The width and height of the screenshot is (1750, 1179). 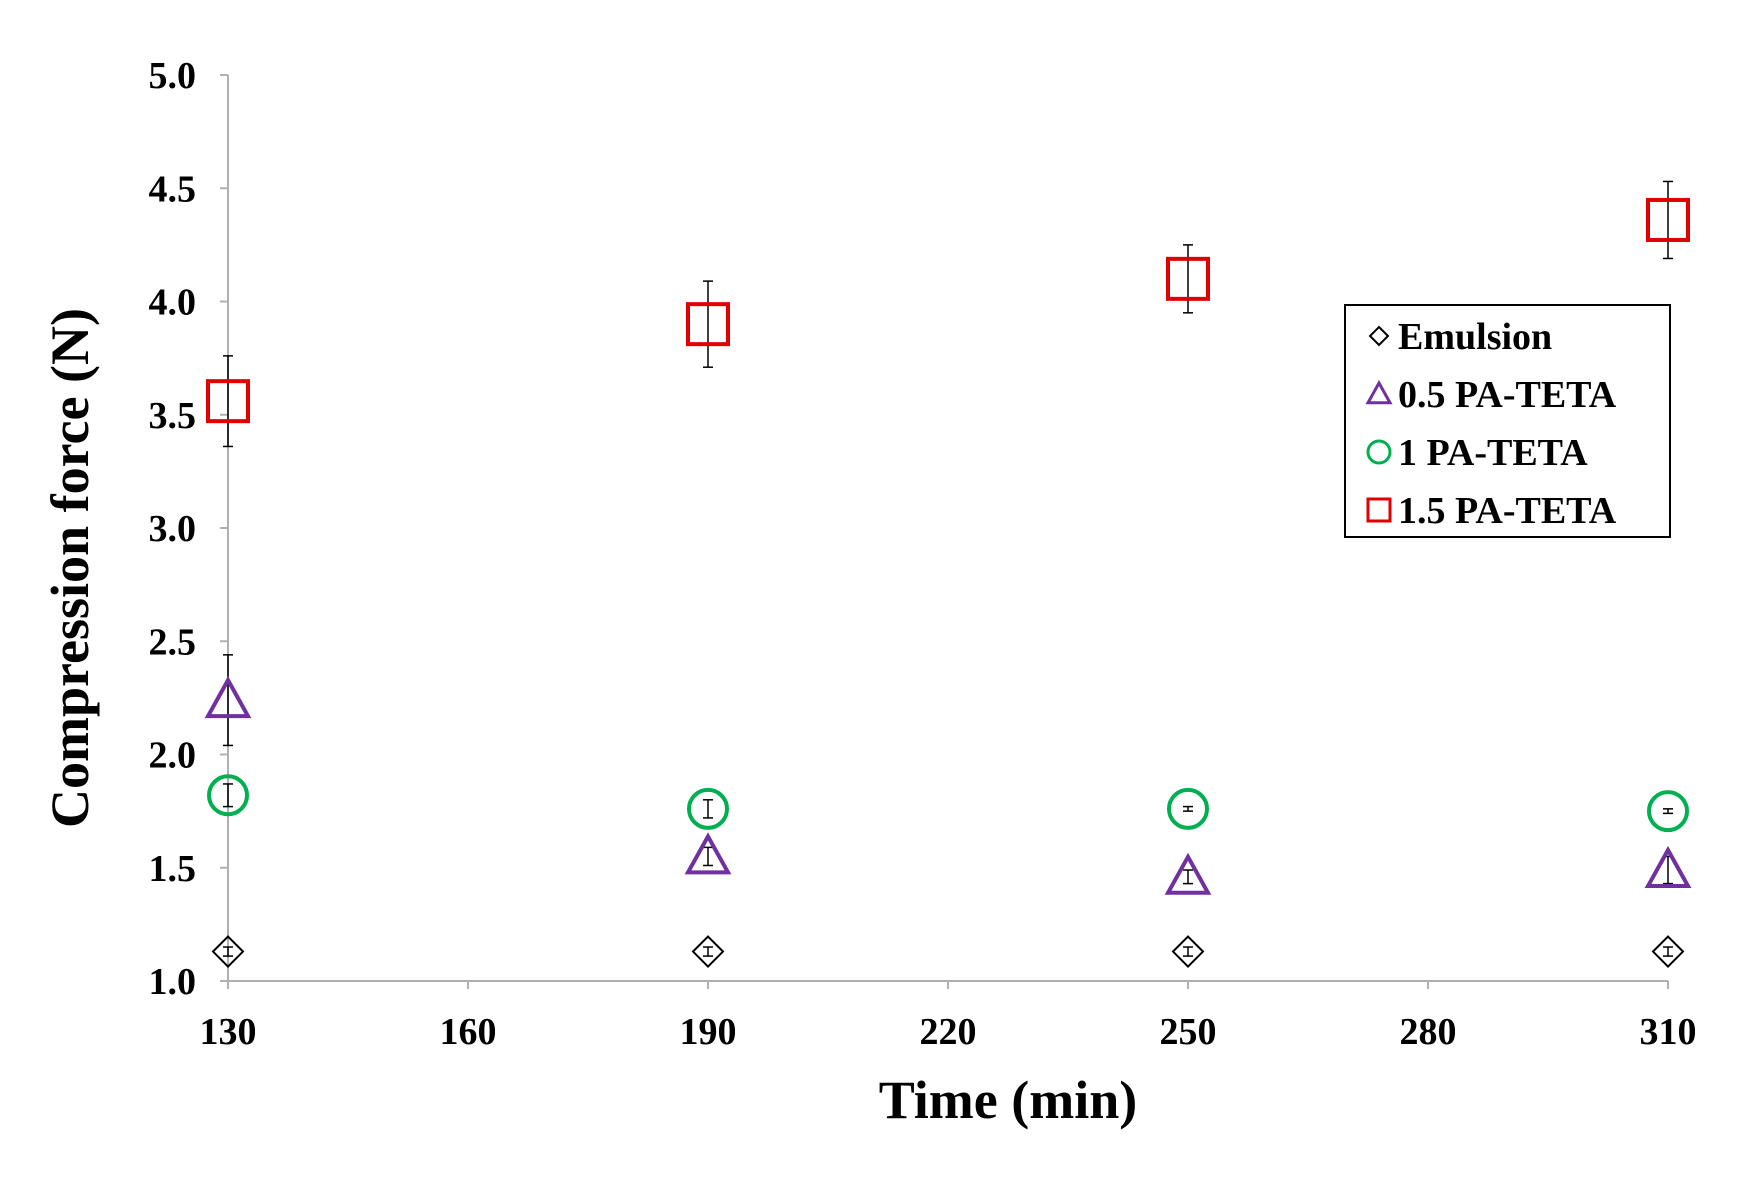 I want to click on x-ticks: 130 160 190 220 250 280 310, so click(x=948, y=1017).